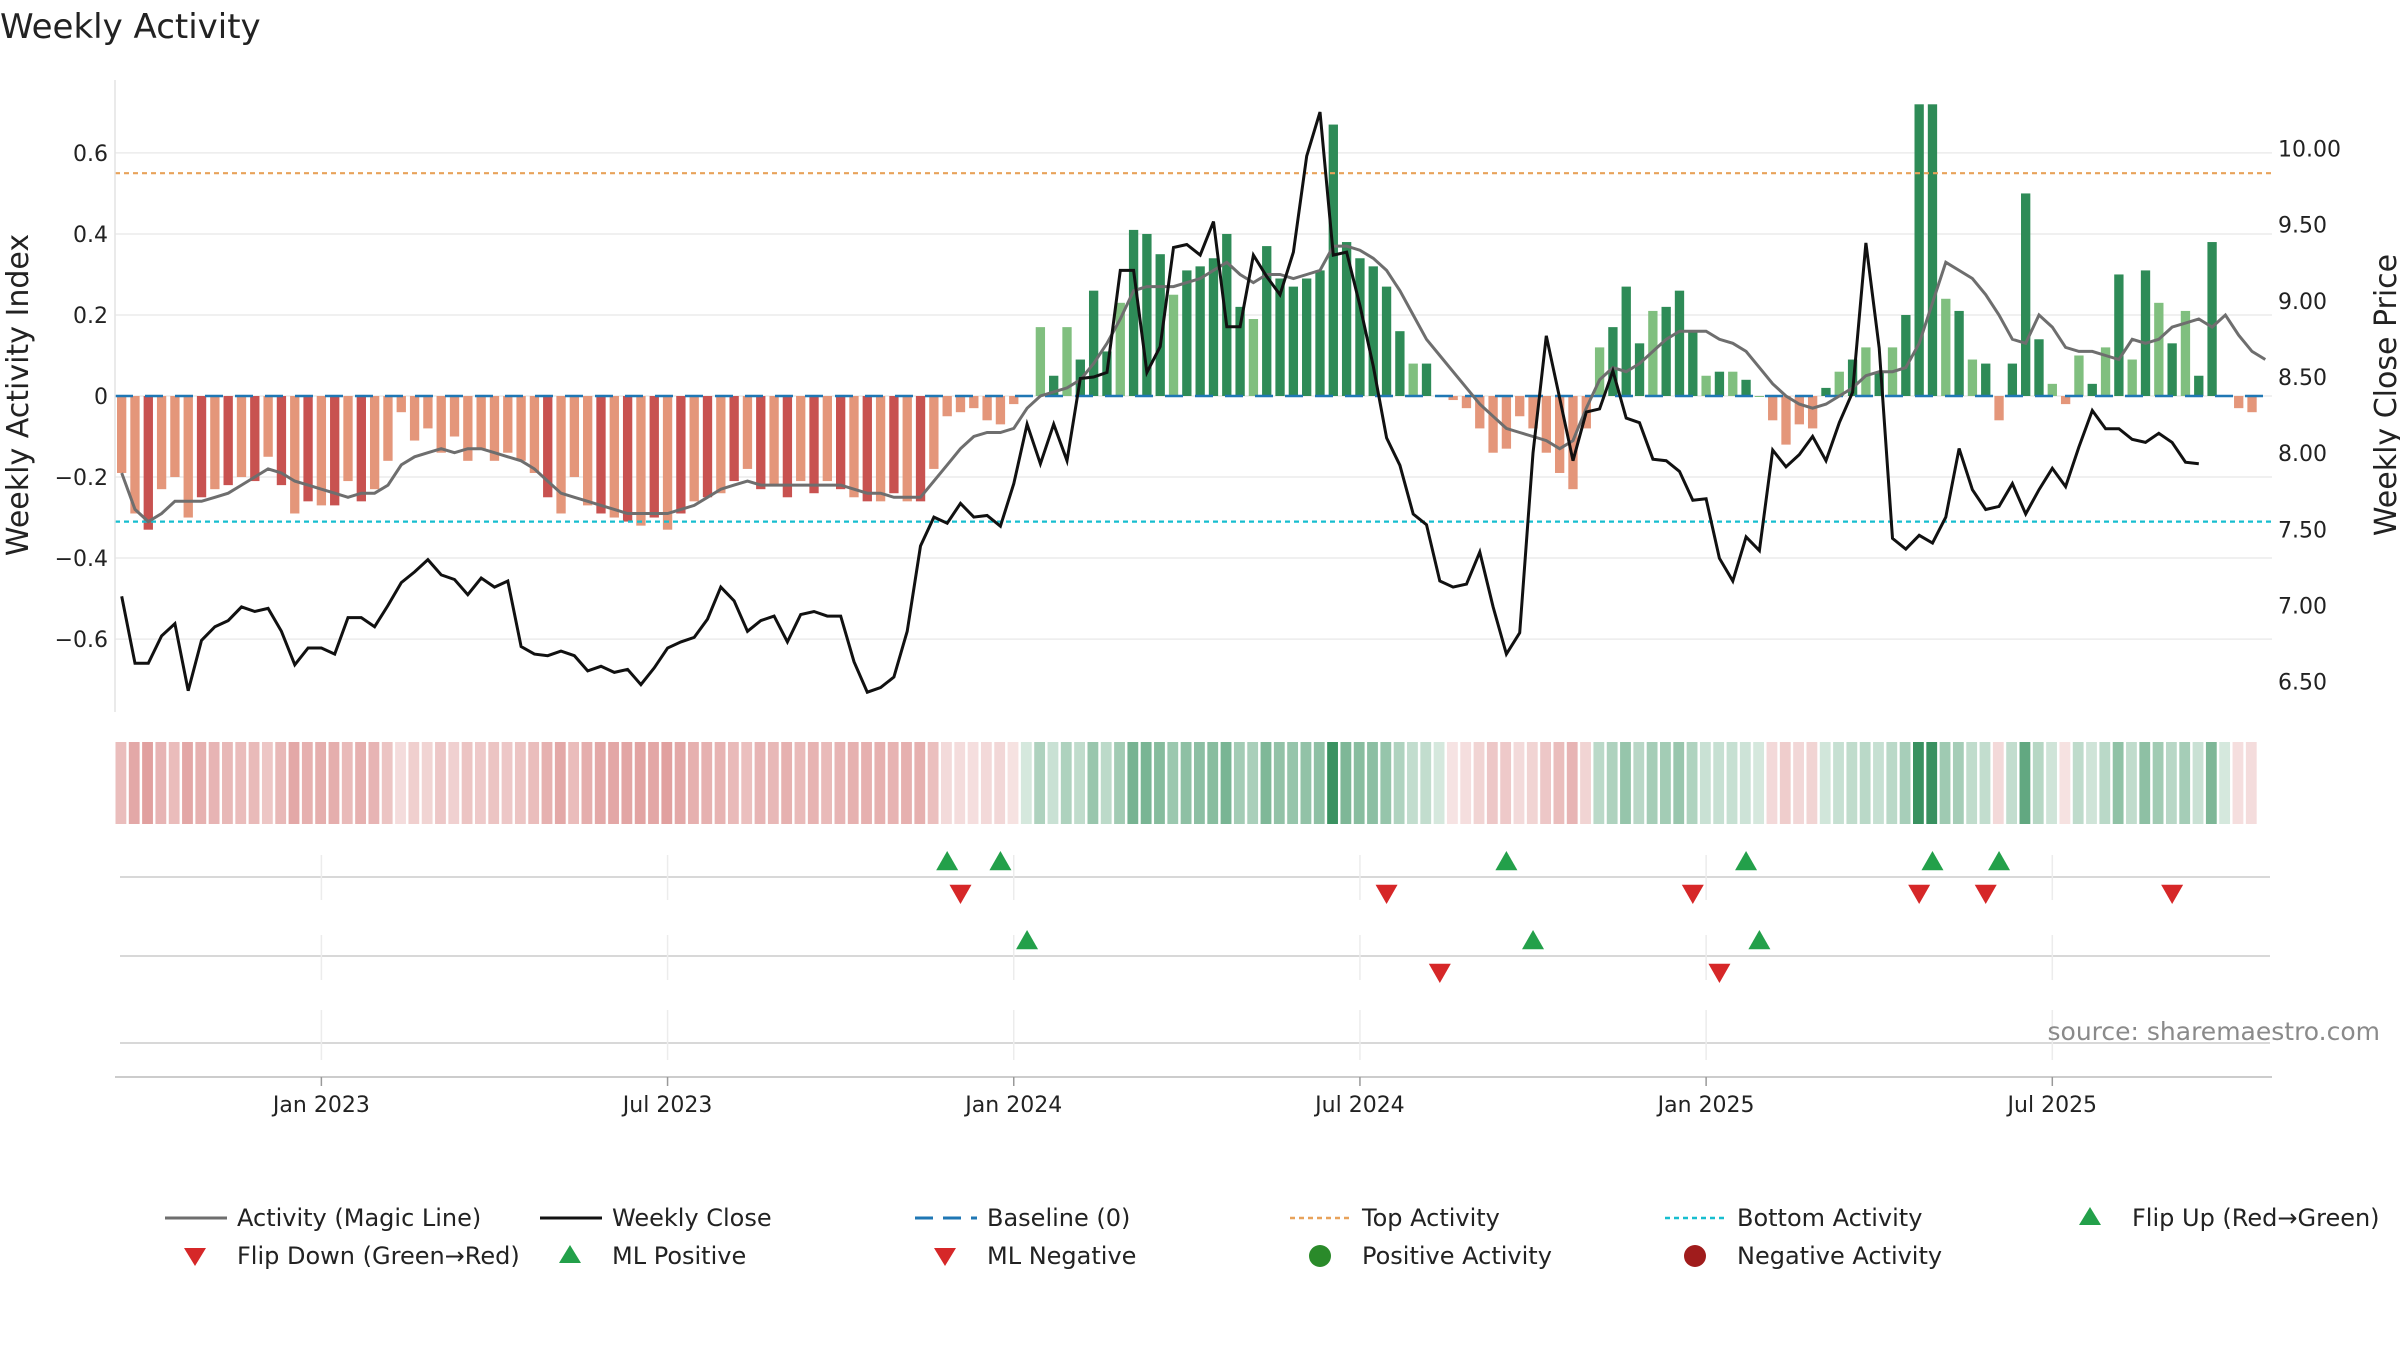  What do you see at coordinates (81, 640) in the screenshot?
I see `left-tick-label: −0.6` at bounding box center [81, 640].